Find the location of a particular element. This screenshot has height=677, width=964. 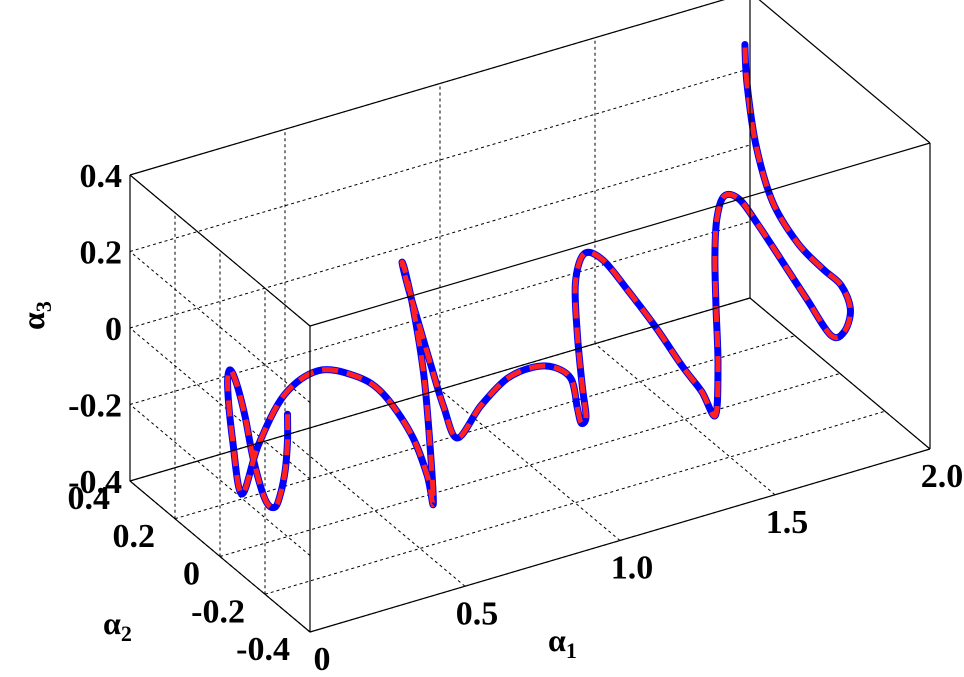

y-tick-label: -0.4 is located at coordinates (263, 649).